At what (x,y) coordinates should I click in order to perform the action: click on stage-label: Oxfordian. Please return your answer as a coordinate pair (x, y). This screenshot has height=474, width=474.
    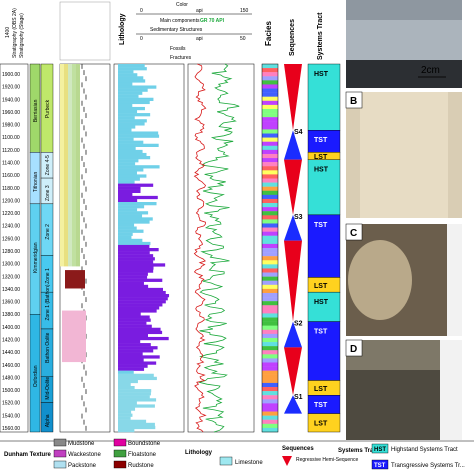
    Looking at the image, I should click on (36, 376).